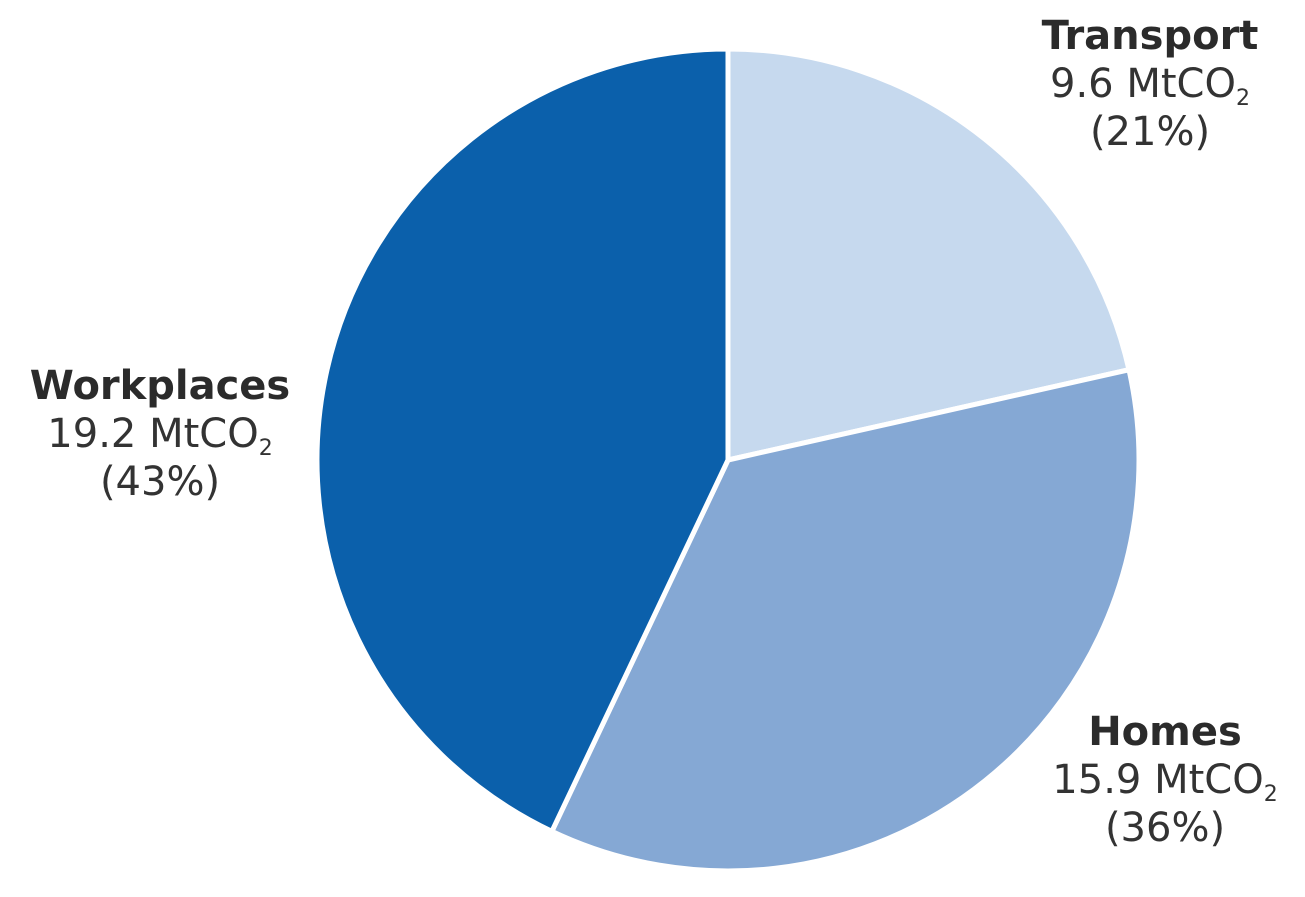 The height and width of the screenshot is (897, 1305). I want to click on slice-value-workplaces: 19.2 MtCO2, so click(160, 436).